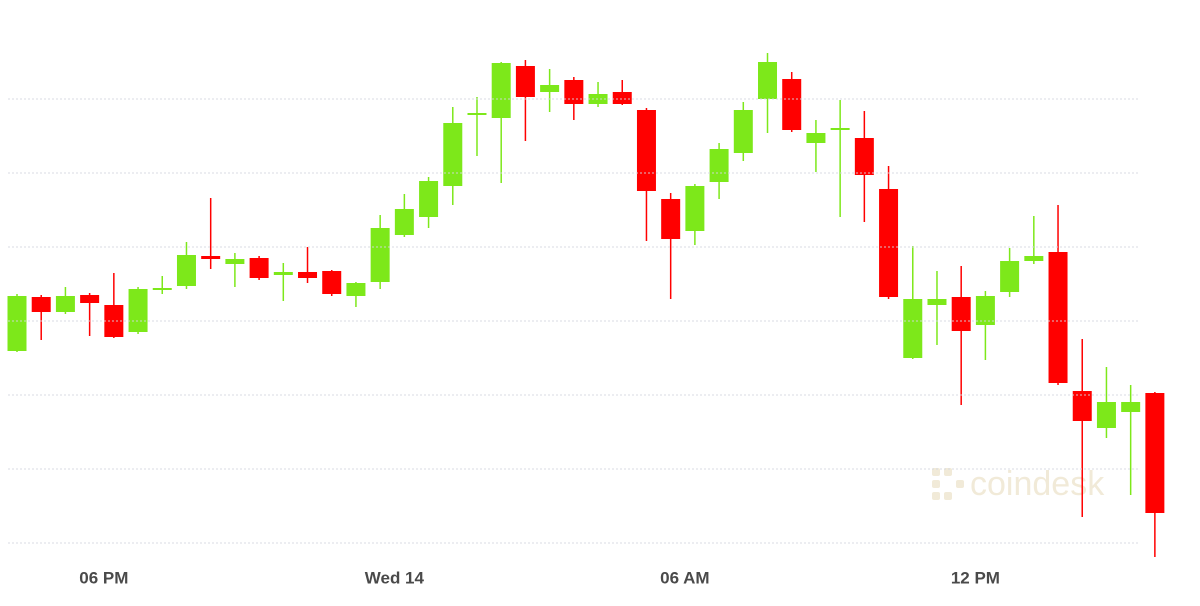 This screenshot has width=1200, height=606. What do you see at coordinates (948, 484) in the screenshot?
I see `watermark-logo` at bounding box center [948, 484].